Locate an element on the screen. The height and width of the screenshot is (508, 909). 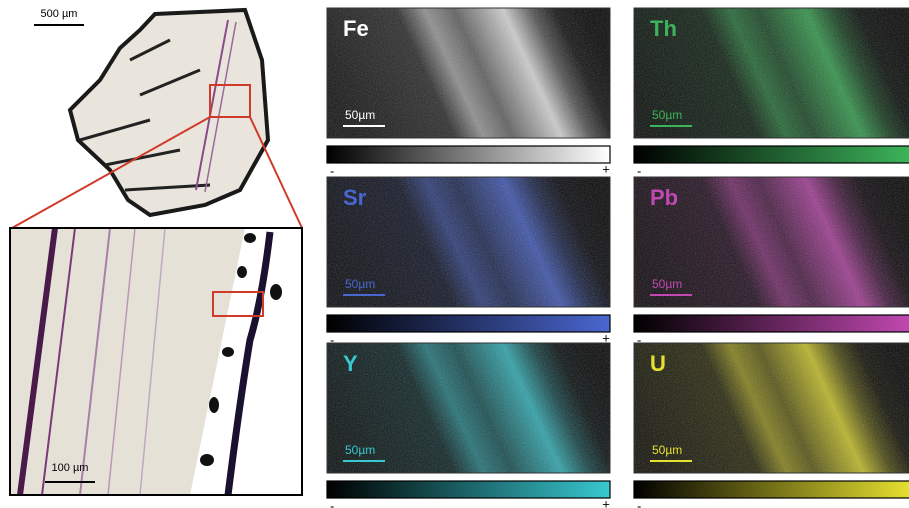
element-label: Th is located at coordinates (663, 28).